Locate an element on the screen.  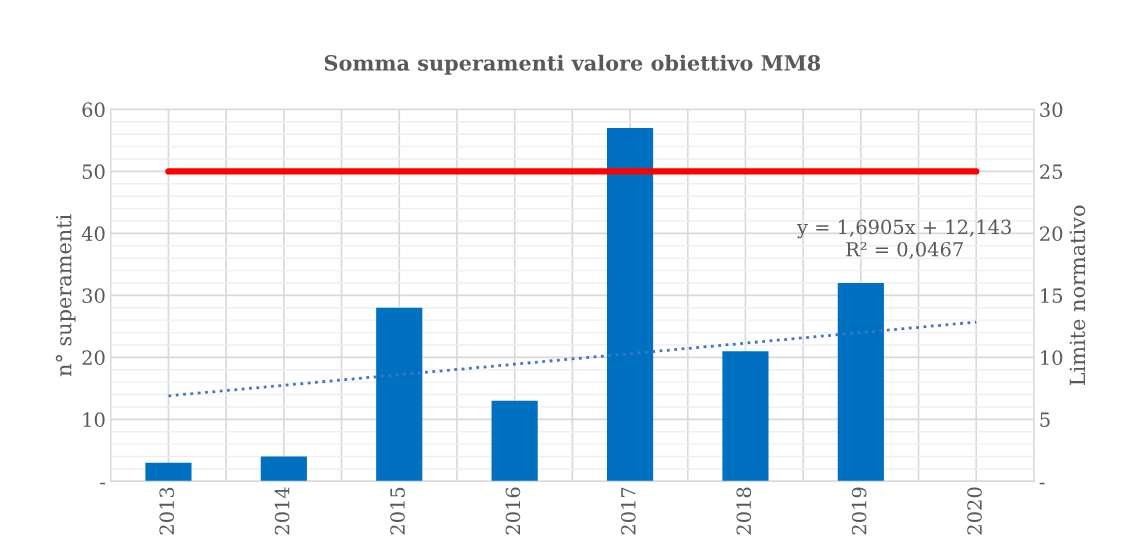
annotation: R² = 0,0467 is located at coordinates (904, 250).